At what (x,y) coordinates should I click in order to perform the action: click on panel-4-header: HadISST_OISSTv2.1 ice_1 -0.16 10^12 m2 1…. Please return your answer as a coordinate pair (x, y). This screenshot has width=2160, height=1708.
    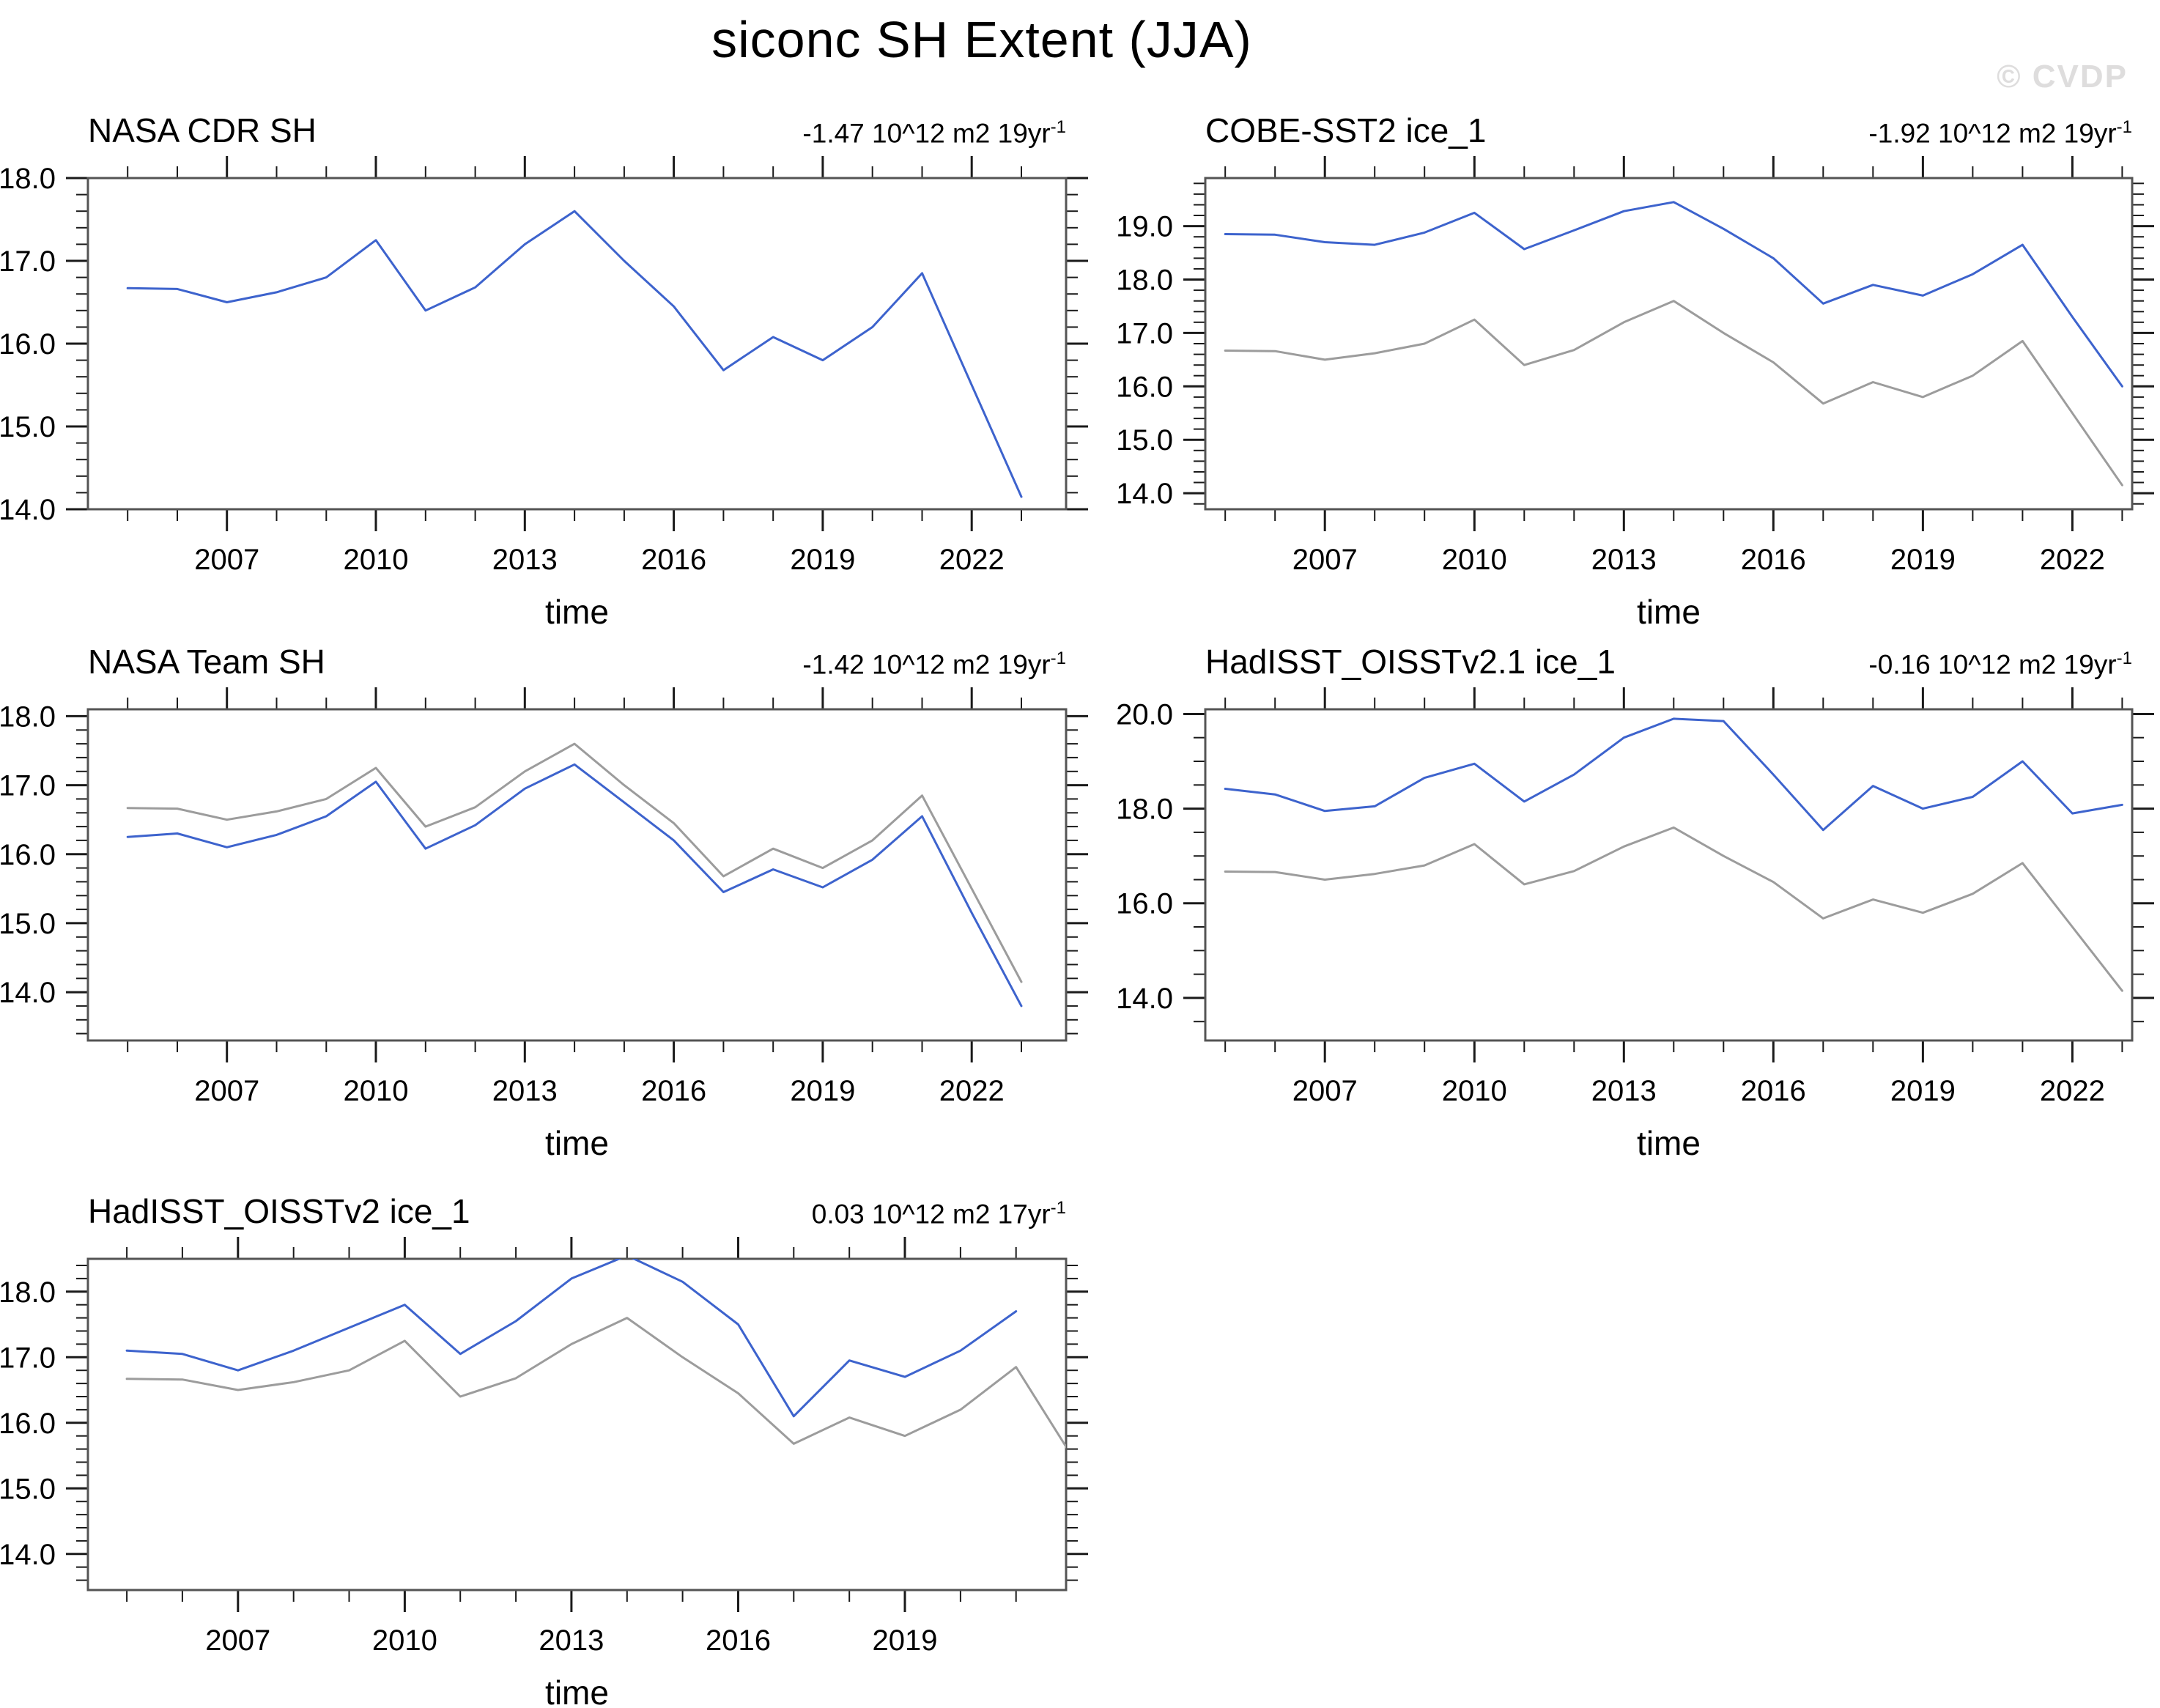
    Looking at the image, I should click on (1669, 661).